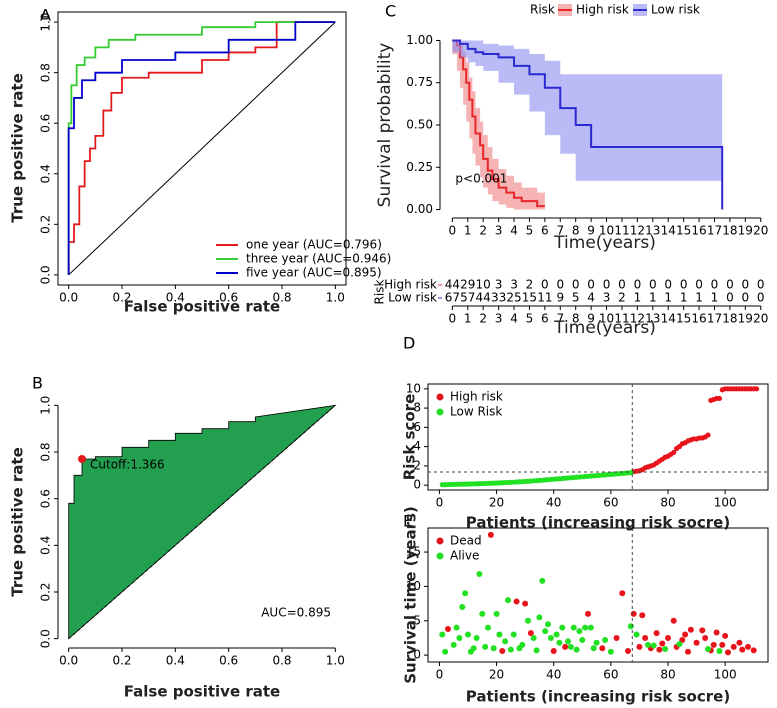 This screenshot has height=708, width=777. I want to click on y-tick-label: 1.00, so click(419, 40).